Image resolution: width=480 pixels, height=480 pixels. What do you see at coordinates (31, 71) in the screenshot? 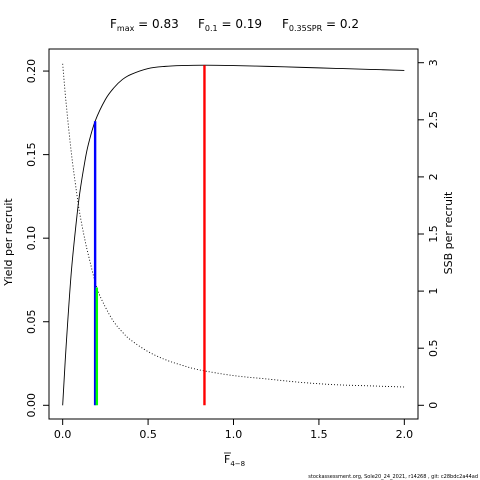
I see `y-left-tick-label: 0.20` at bounding box center [31, 71].